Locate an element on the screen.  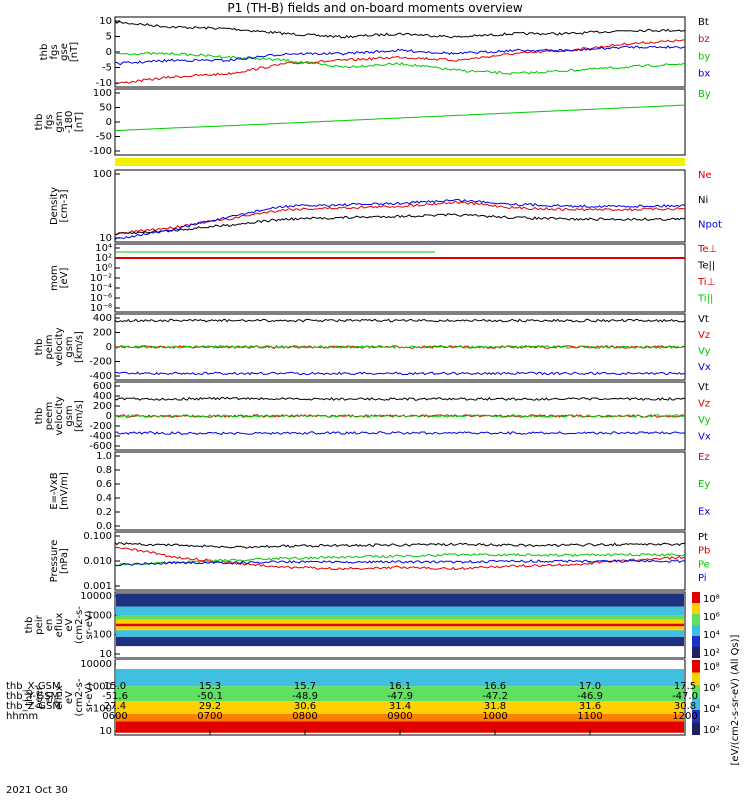
ytick-3-3: 10⁻² is located at coordinates (101, 278).